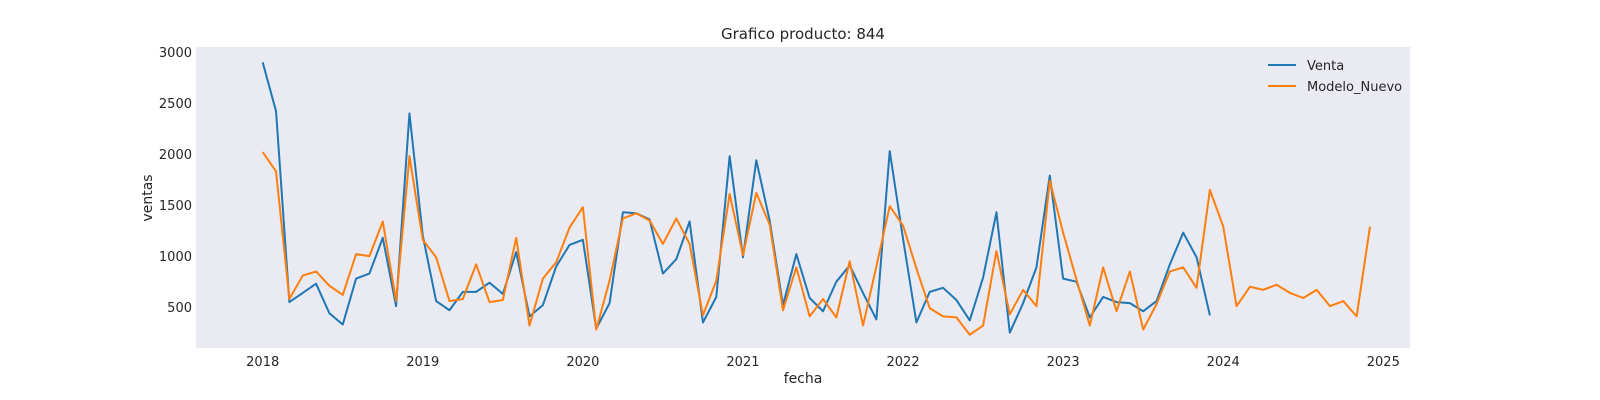 The height and width of the screenshot is (400, 1600). What do you see at coordinates (823, 362) in the screenshot?
I see `x-axis: 2018 2019 2020 2021 2022 2023 2024 2025` at bounding box center [823, 362].